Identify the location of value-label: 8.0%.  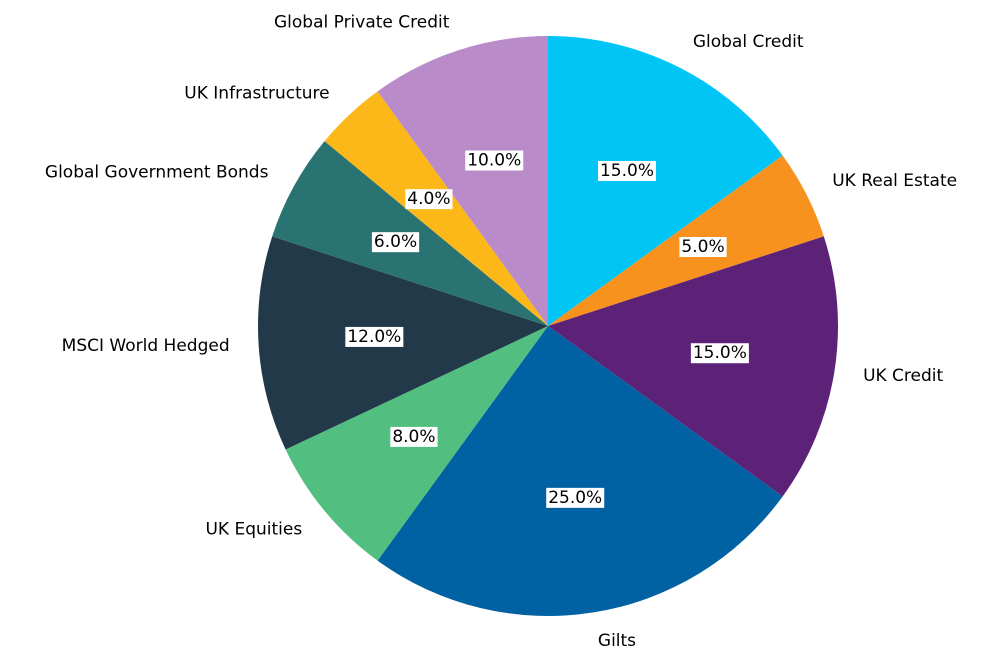
(413, 437).